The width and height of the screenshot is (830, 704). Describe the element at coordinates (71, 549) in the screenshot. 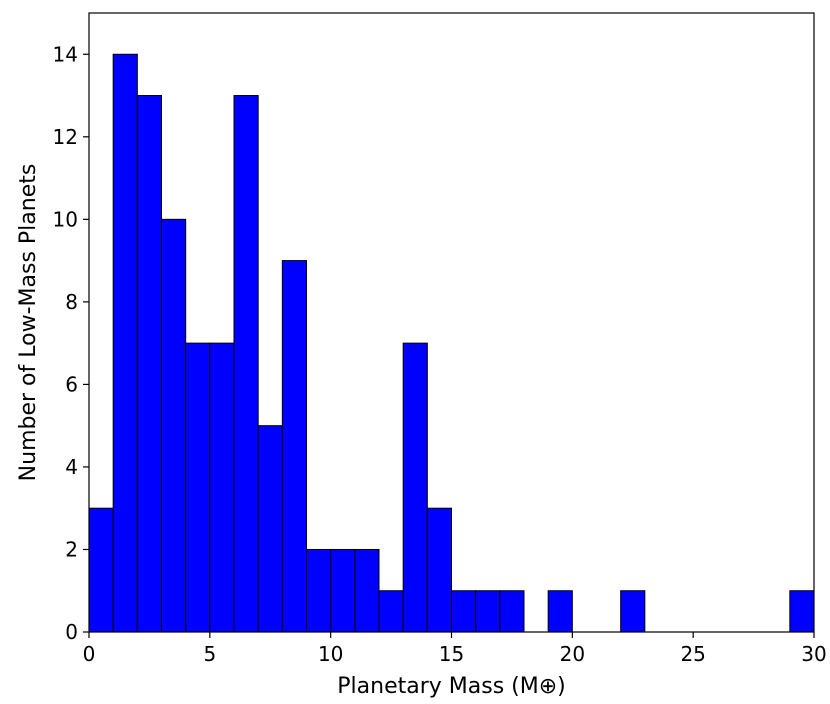

I see `y-tick-label: 2` at that location.